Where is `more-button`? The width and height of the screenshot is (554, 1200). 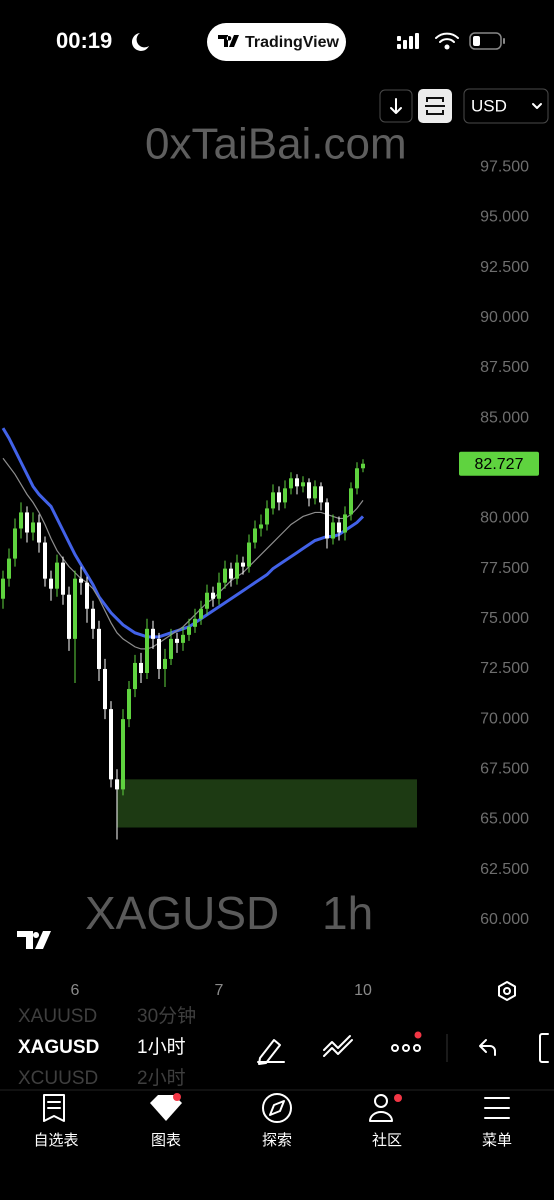 more-button is located at coordinates (406, 1041).